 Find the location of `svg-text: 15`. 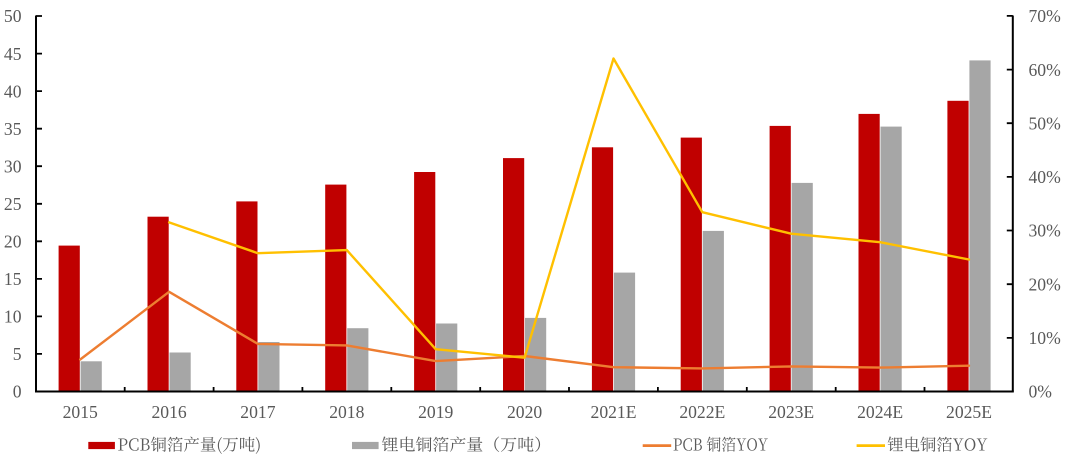

svg-text: 15 is located at coordinates (13, 279).